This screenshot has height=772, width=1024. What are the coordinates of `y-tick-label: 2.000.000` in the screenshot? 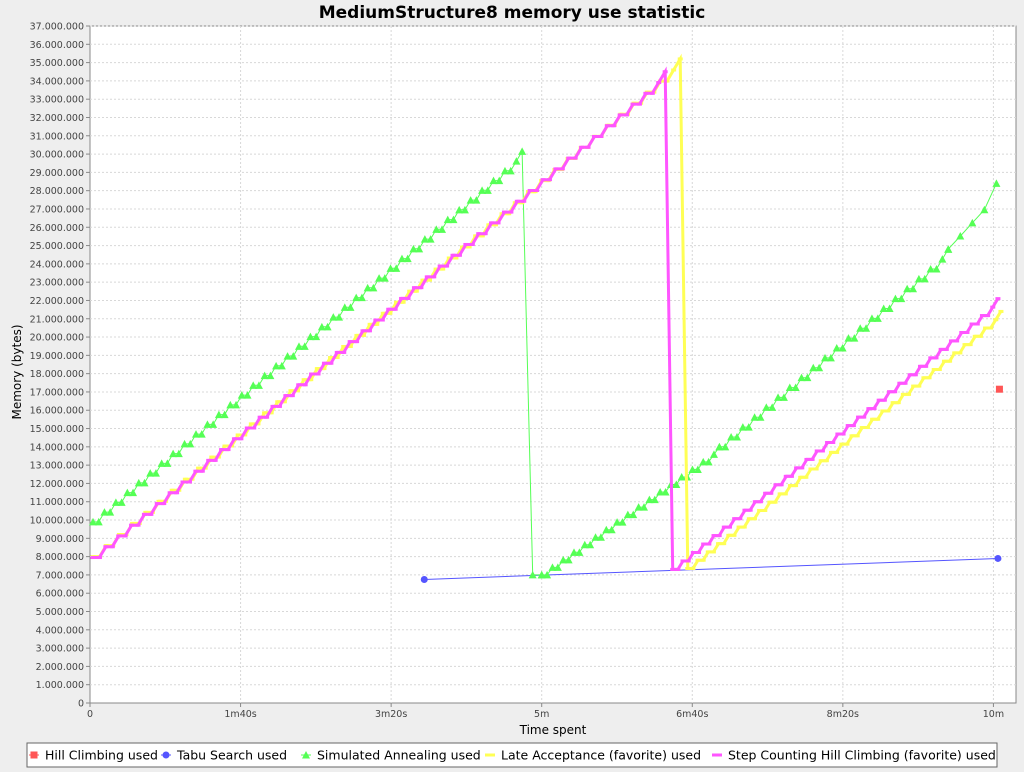 It's located at (60, 667).